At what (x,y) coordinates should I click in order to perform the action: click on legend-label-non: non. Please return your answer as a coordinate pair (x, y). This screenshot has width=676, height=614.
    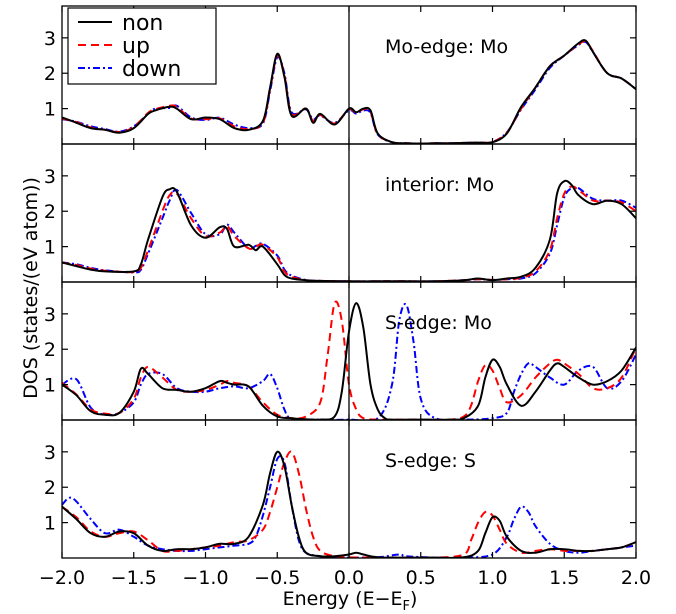
    Looking at the image, I should click on (142, 23).